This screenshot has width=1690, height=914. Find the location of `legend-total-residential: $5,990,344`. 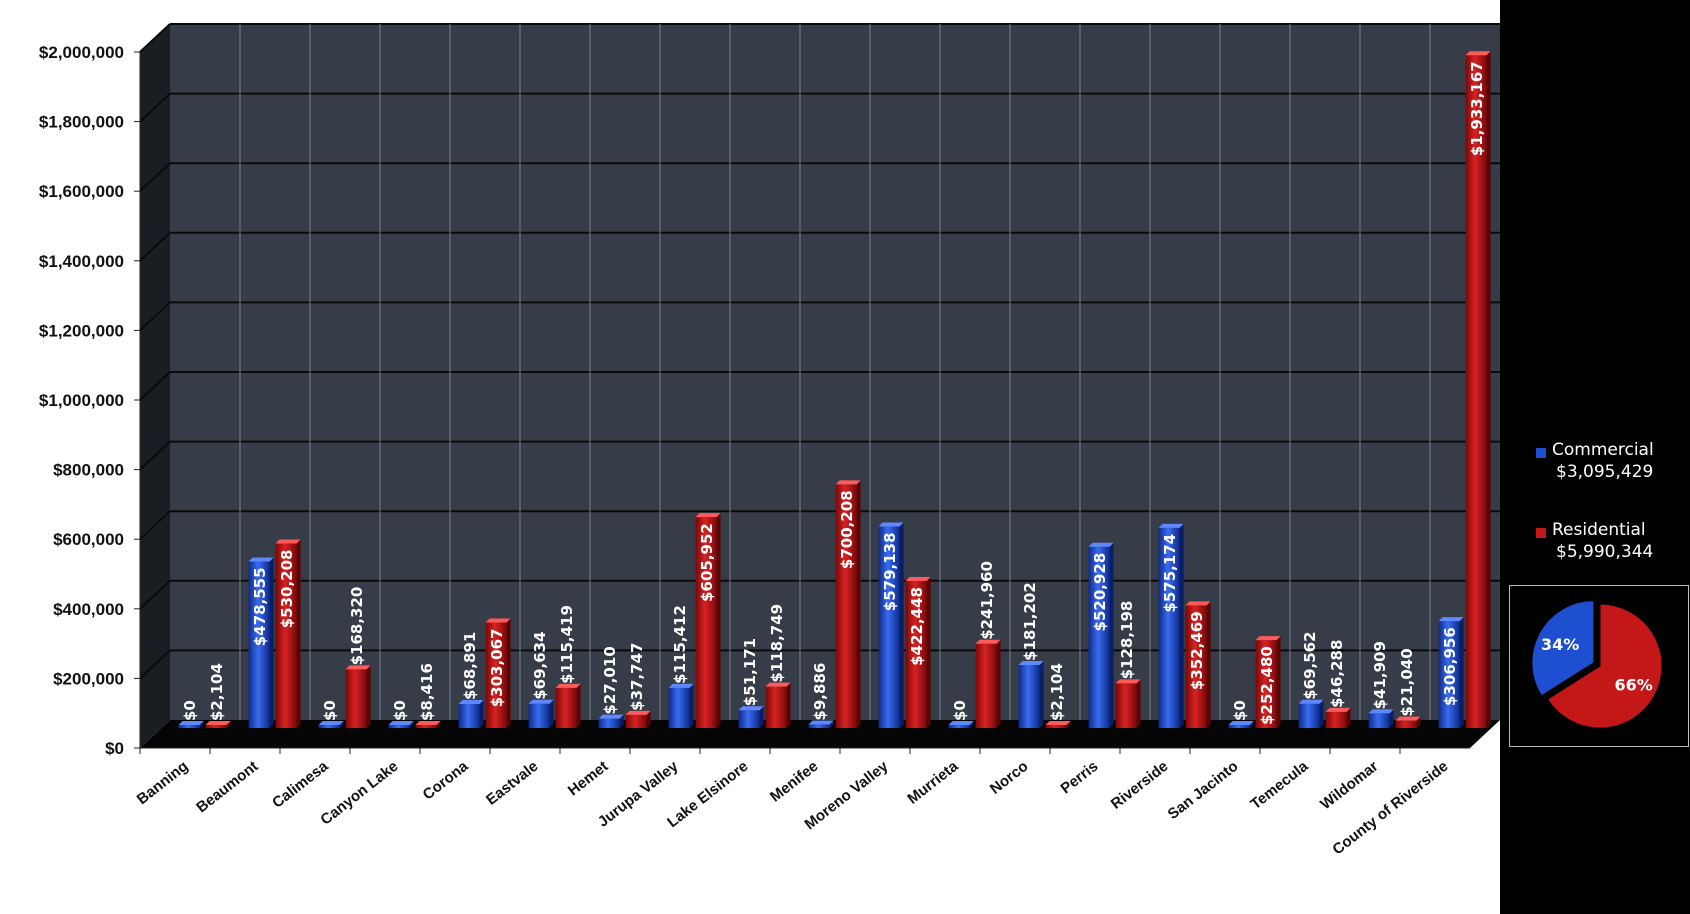

legend-total-residential: $5,990,344 is located at coordinates (1605, 552).